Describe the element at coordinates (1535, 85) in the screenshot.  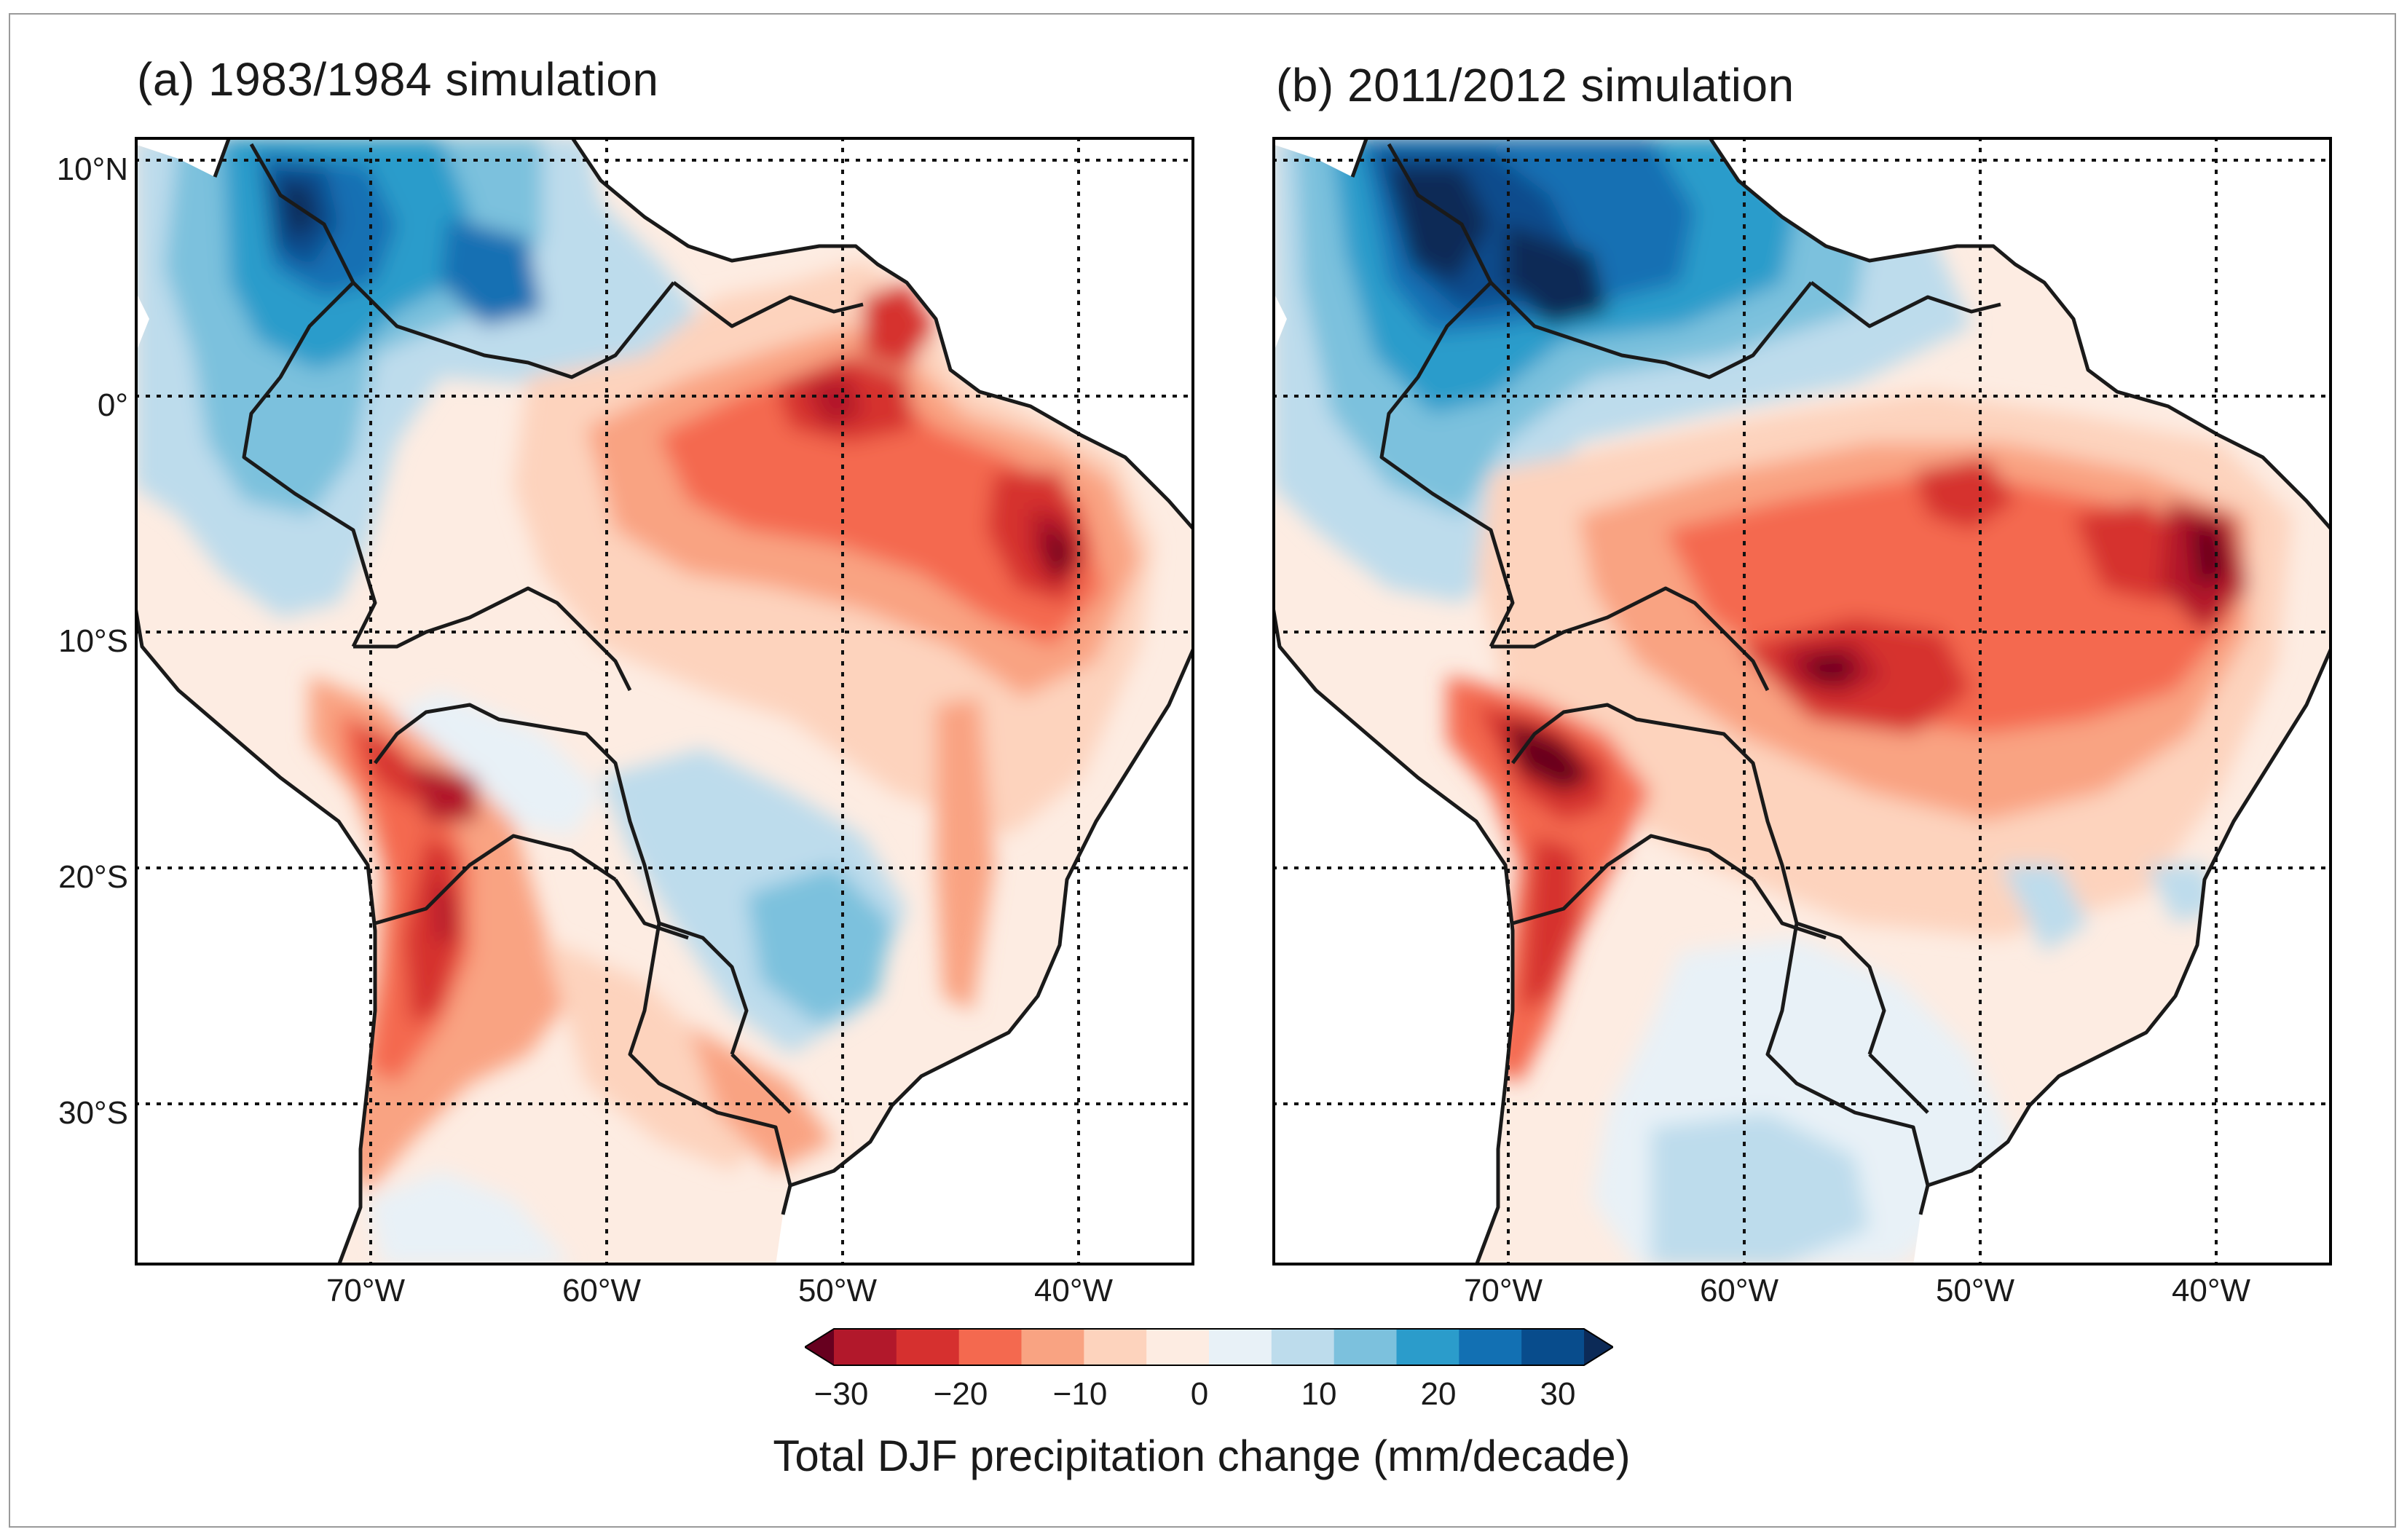
I see `panel-b-title: (b) 2011/2012 simulation` at that location.